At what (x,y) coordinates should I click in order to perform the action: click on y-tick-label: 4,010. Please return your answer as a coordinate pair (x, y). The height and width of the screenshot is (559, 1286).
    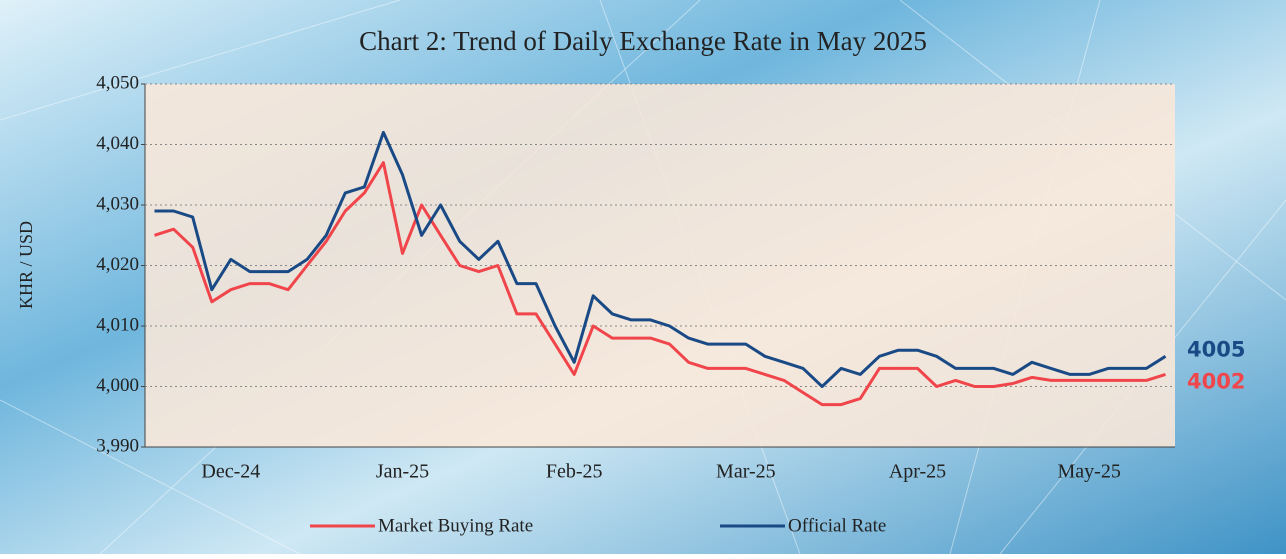
    Looking at the image, I should click on (117, 324).